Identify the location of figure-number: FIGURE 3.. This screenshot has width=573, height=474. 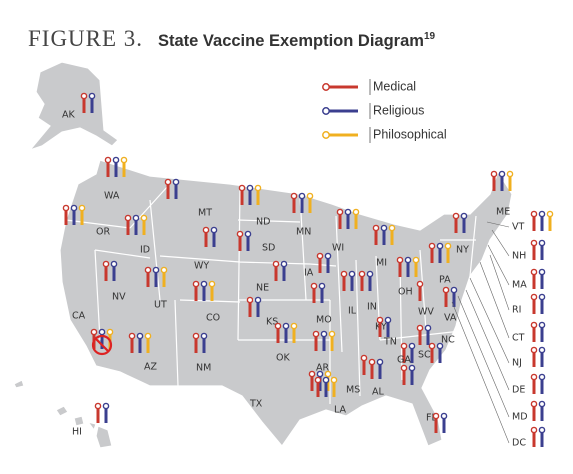
(85, 38).